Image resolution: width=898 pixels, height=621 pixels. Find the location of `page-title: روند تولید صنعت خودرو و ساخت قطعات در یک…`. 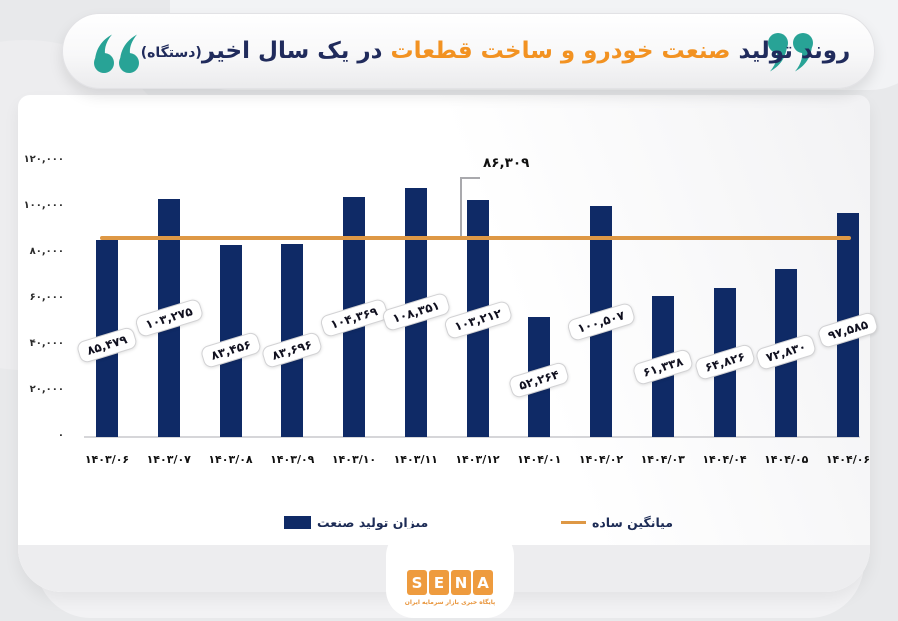

page-title: روند تولید صنعت خودرو و ساخت قطعات در یک… is located at coordinates (496, 51).